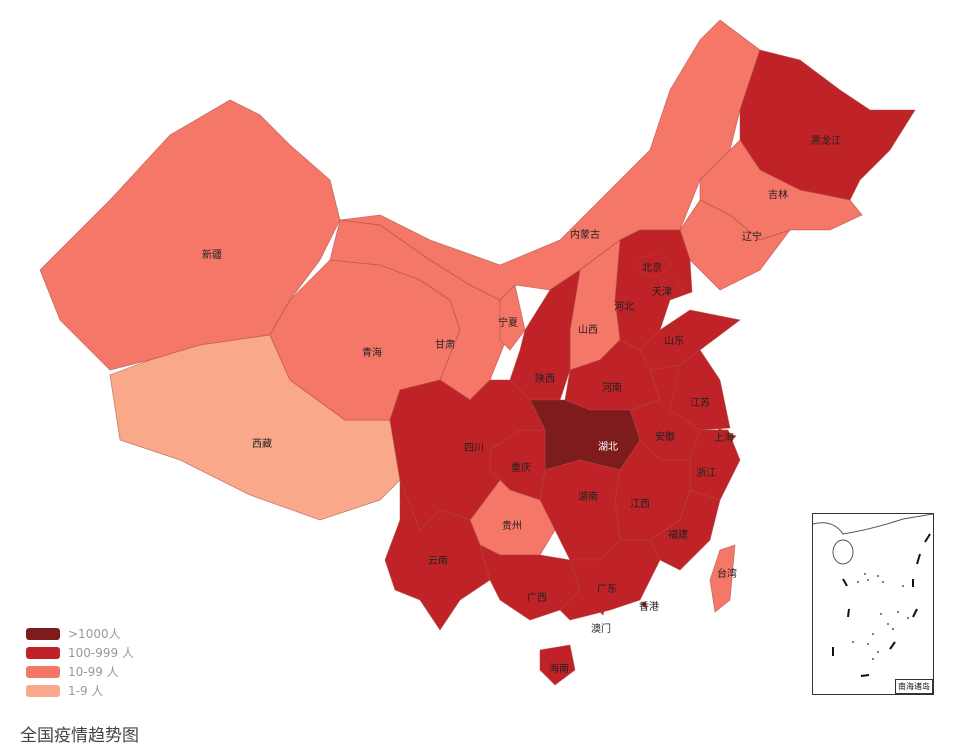  I want to click on map-caption: 全国疫情趋势图, so click(79, 736).